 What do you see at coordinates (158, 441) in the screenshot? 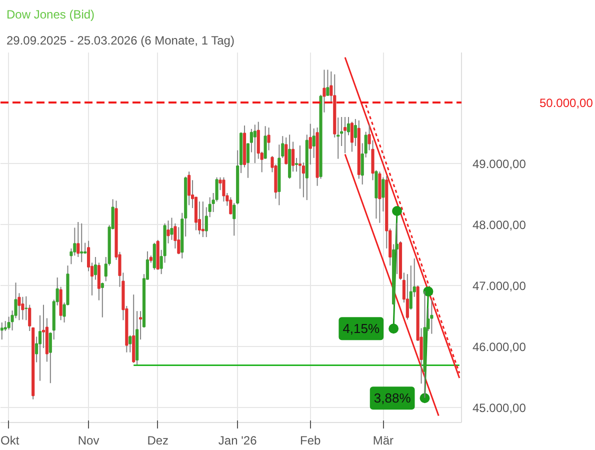
I see `x-tick-label: Dez` at bounding box center [158, 441].